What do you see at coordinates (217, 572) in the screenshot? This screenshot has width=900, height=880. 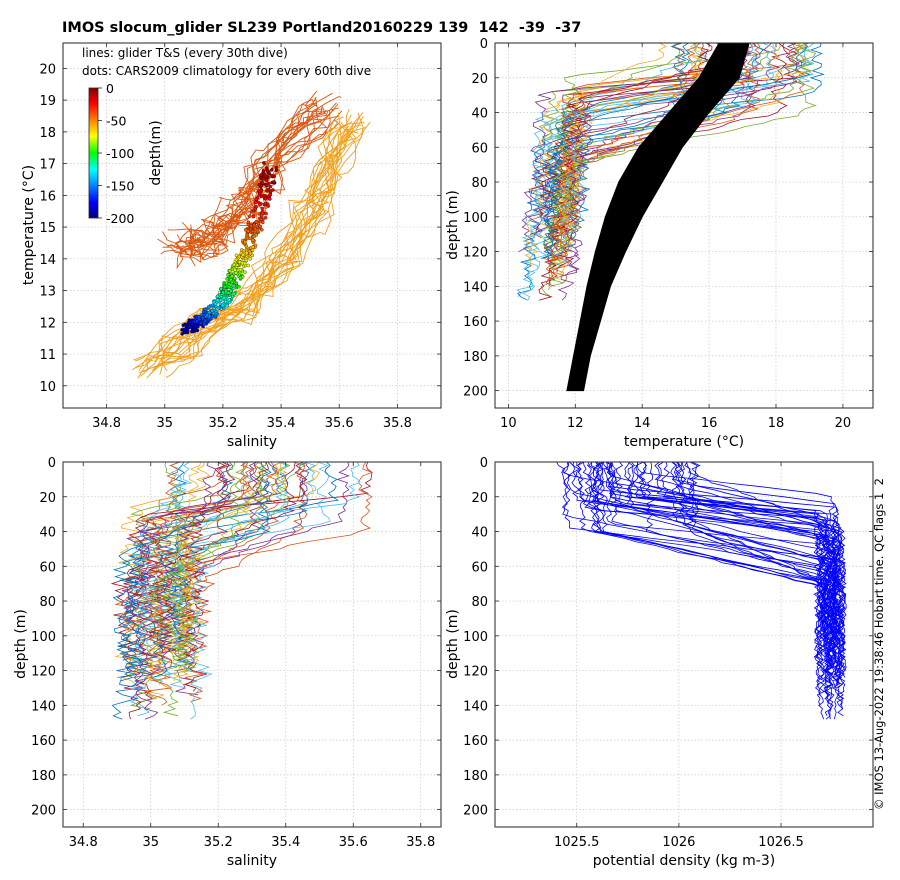 I see `salinity-profile-line` at bounding box center [217, 572].